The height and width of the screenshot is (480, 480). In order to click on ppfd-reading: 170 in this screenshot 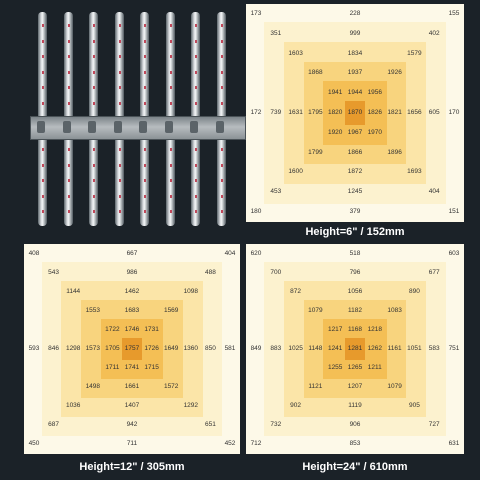, I will do `click(454, 112)`.